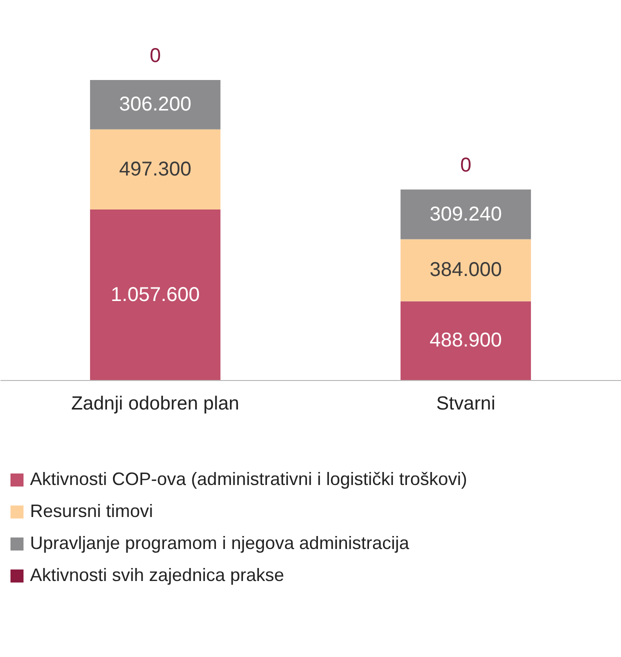  What do you see at coordinates (249, 479) in the screenshot?
I see `legend-label: Aktivnosti COP-ova (administrativni i logistički troškovi)` at bounding box center [249, 479].